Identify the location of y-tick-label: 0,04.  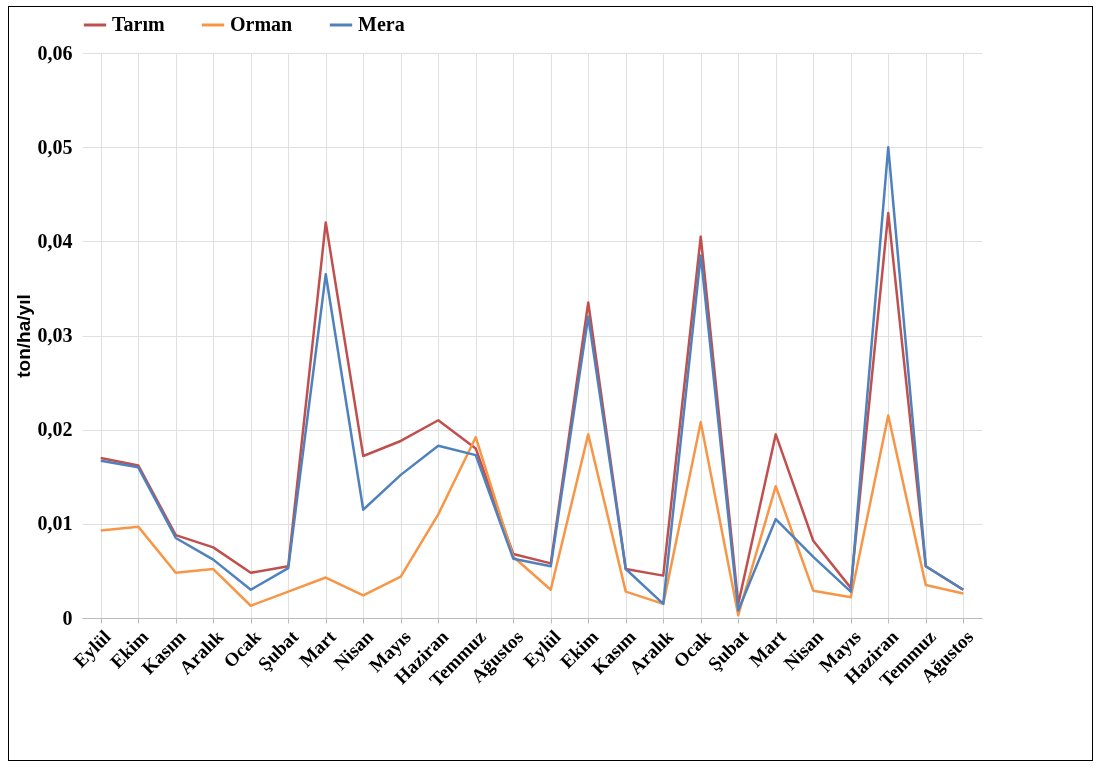
(55, 240).